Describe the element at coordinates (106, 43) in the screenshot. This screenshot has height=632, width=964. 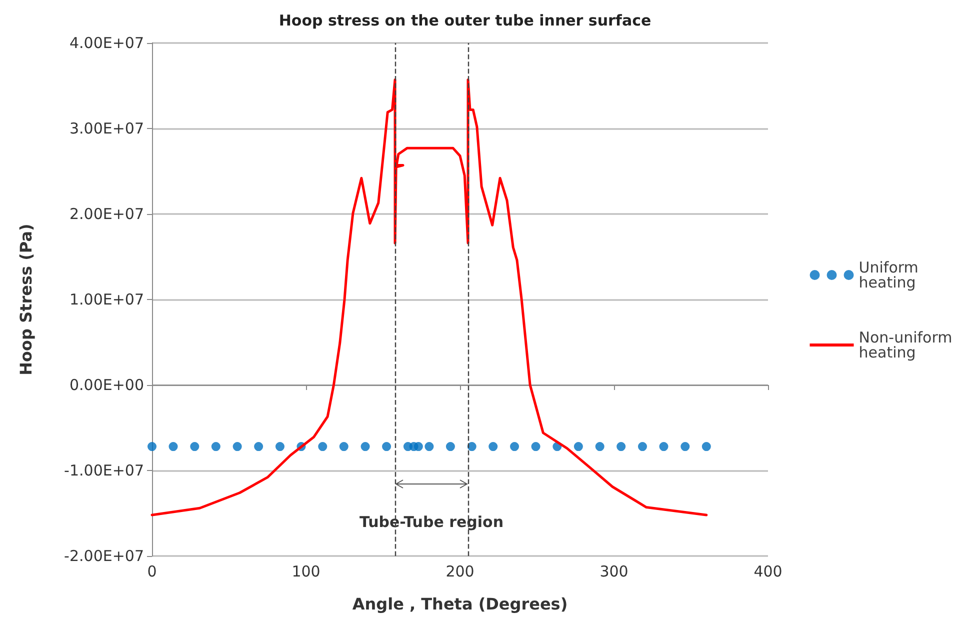
I see `y-tick-label: 4.00E+07` at that location.